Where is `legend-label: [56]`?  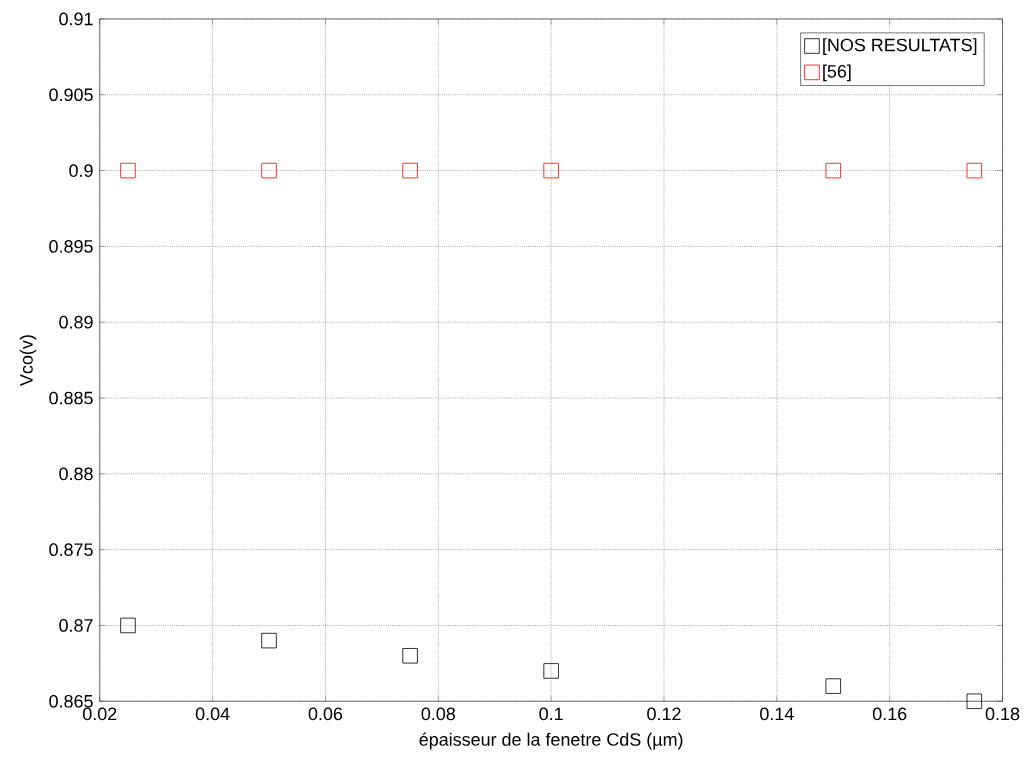 legend-label: [56] is located at coordinates (837, 73).